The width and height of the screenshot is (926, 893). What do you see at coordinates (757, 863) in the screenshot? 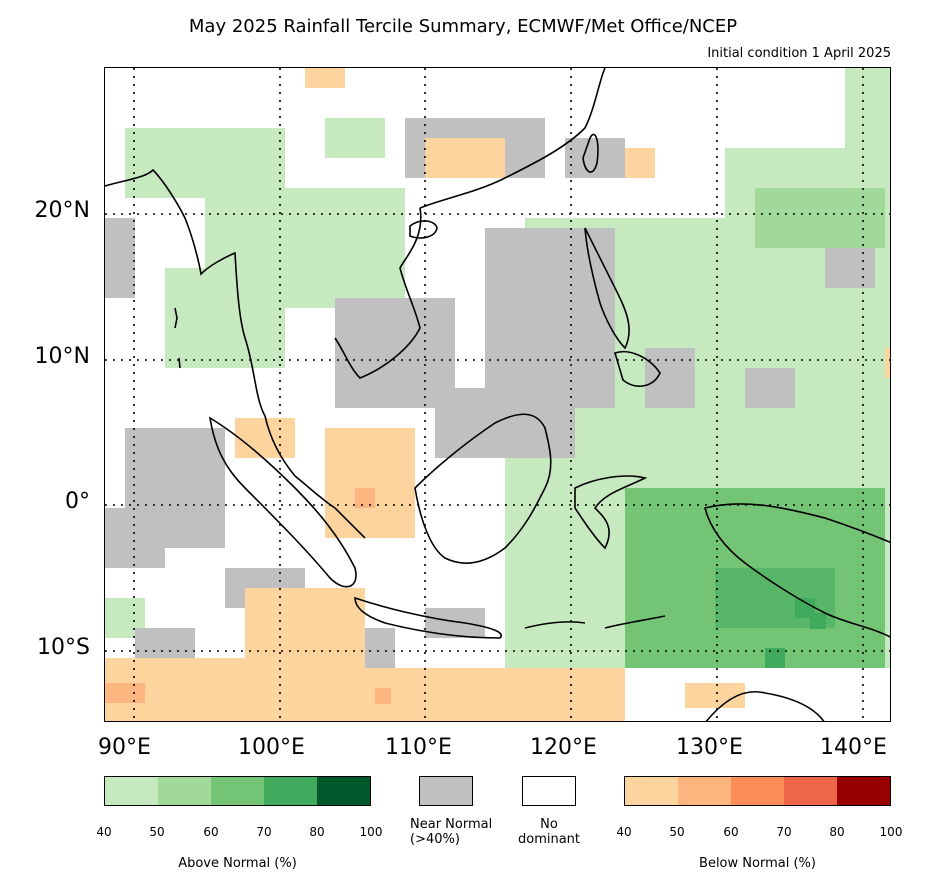
I see `below-normal-label: Below Normal (%)` at bounding box center [757, 863].